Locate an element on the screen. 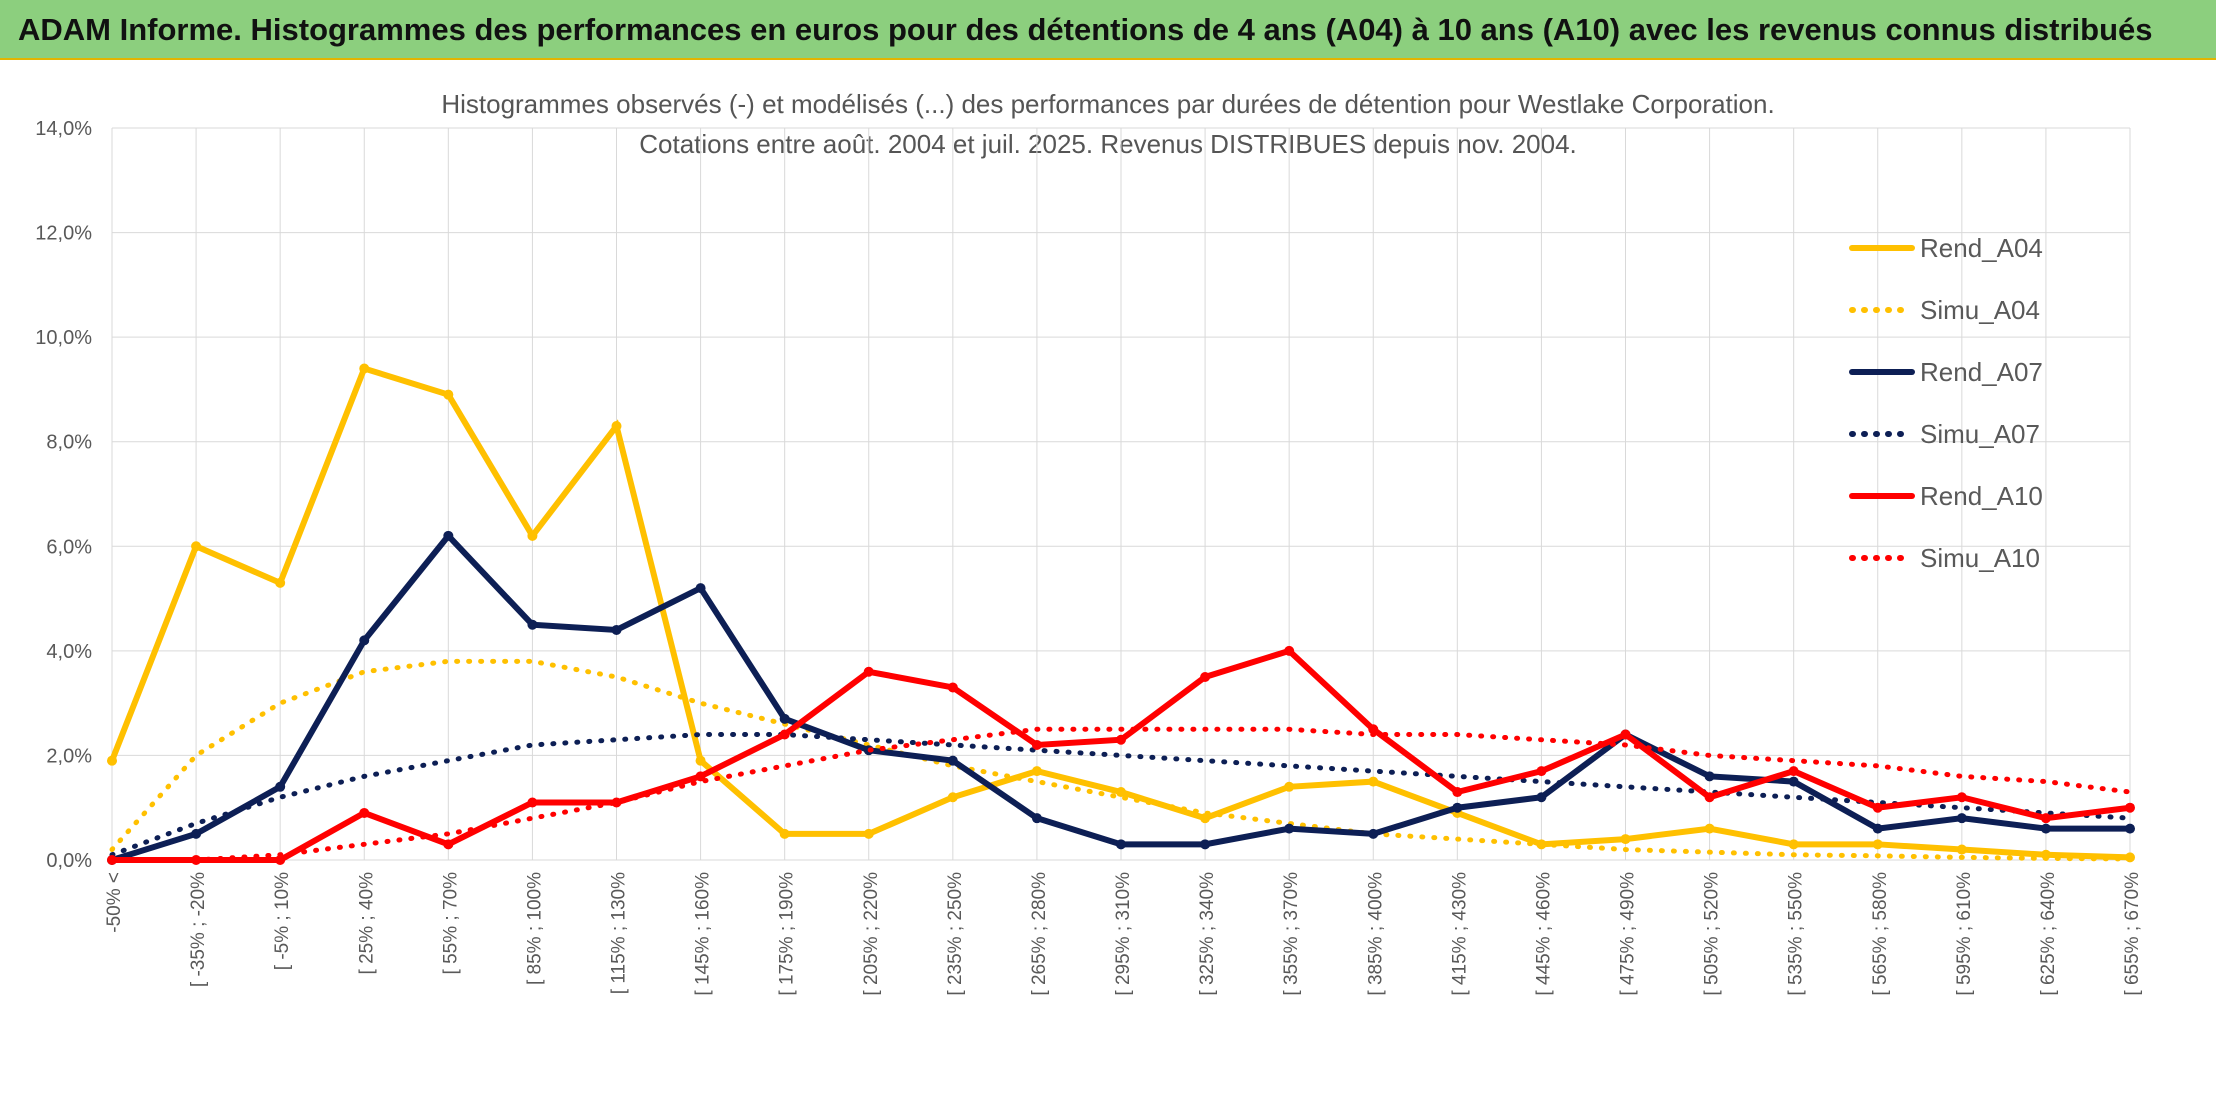  x-tick-label: [ 25% ; 40% is located at coordinates (366, 923).